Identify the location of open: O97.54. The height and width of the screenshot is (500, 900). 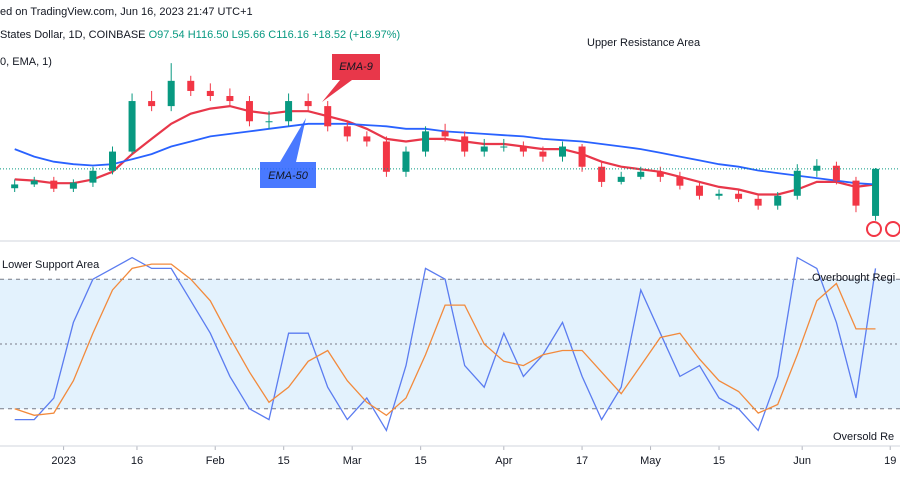
(167, 35).